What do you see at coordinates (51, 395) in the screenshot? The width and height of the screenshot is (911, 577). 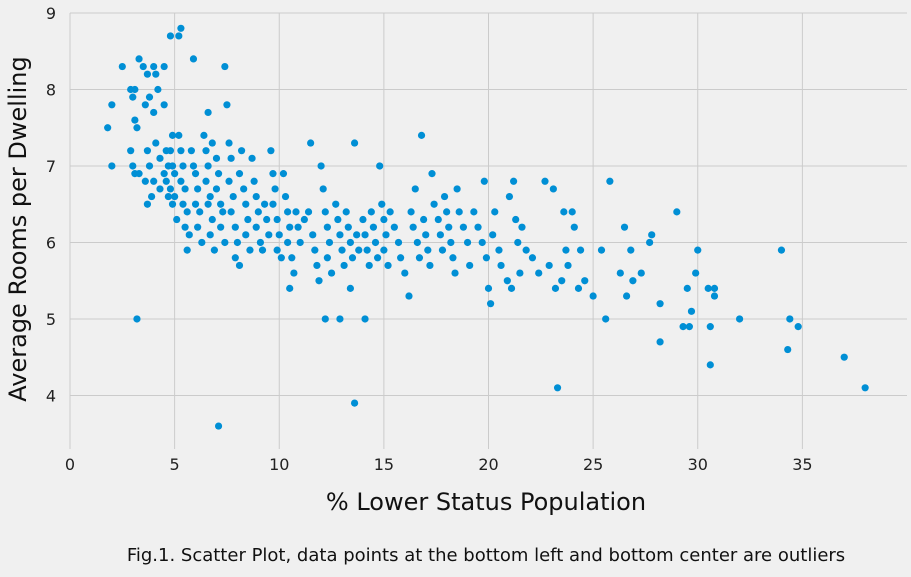 I see `y-tick-label: 4` at bounding box center [51, 395].